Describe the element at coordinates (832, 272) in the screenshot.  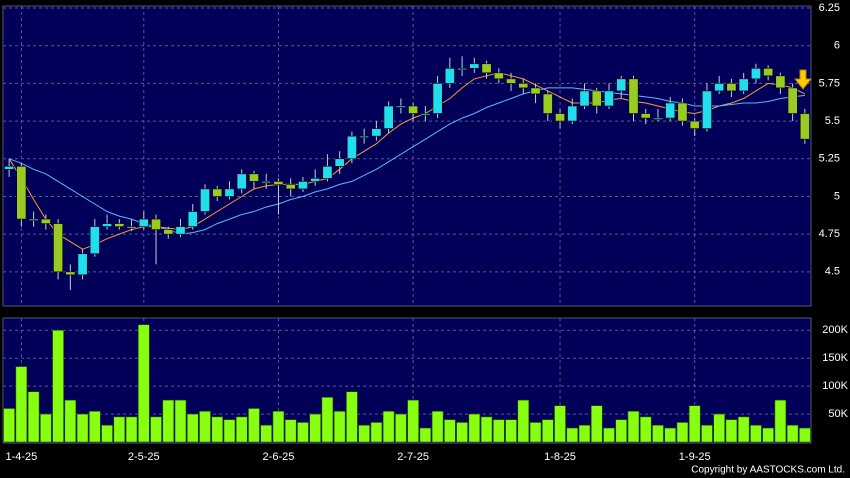
I see `y-tick-label: 4.5` at that location.